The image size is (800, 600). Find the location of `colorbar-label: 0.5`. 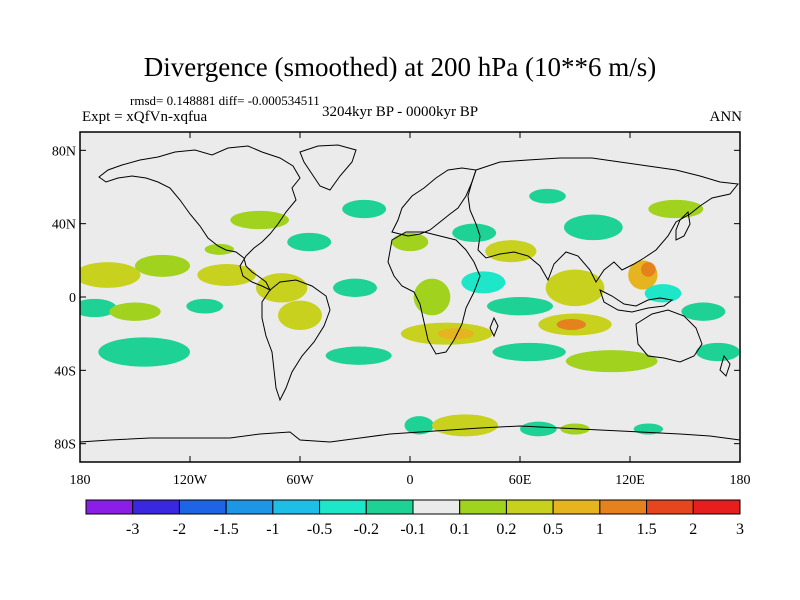

colorbar-label: 0.5 is located at coordinates (553, 529).